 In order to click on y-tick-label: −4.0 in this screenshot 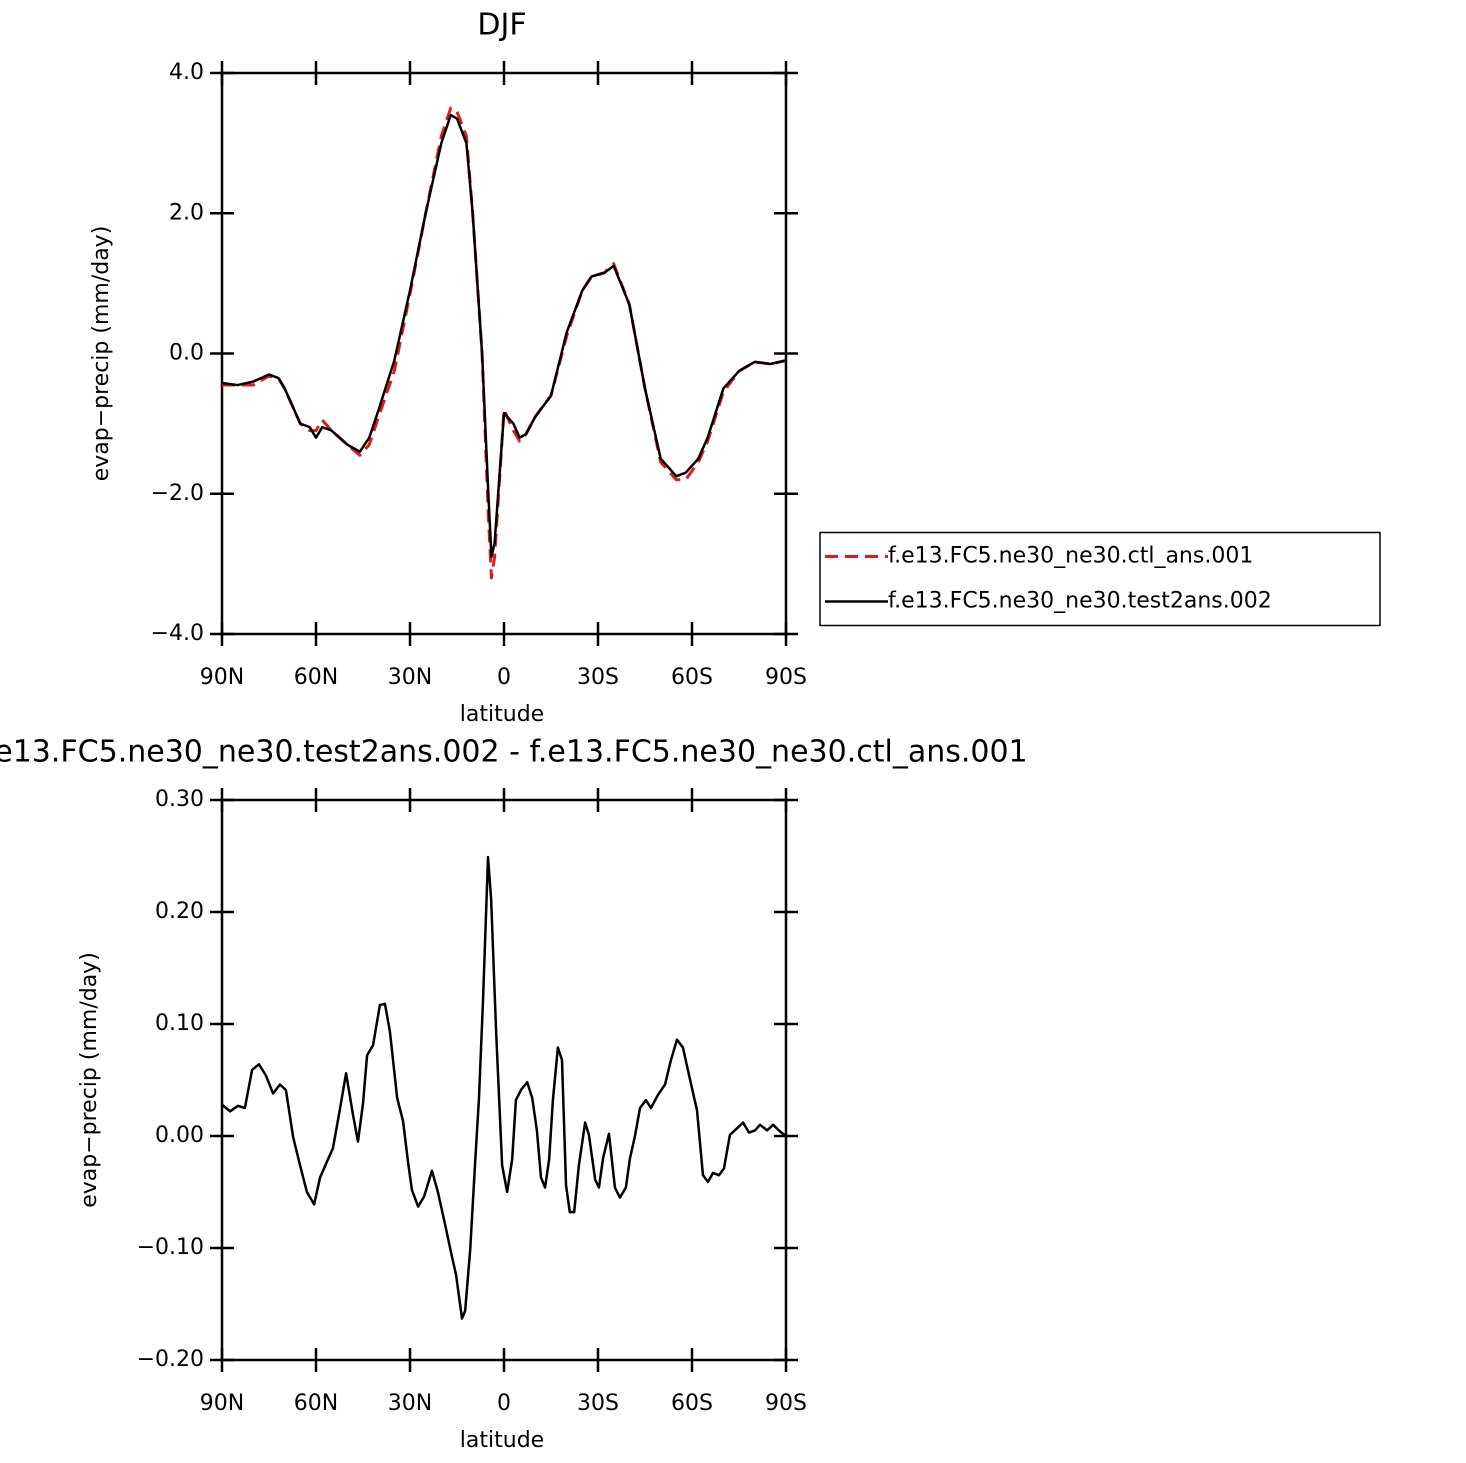, I will do `click(177, 633)`.